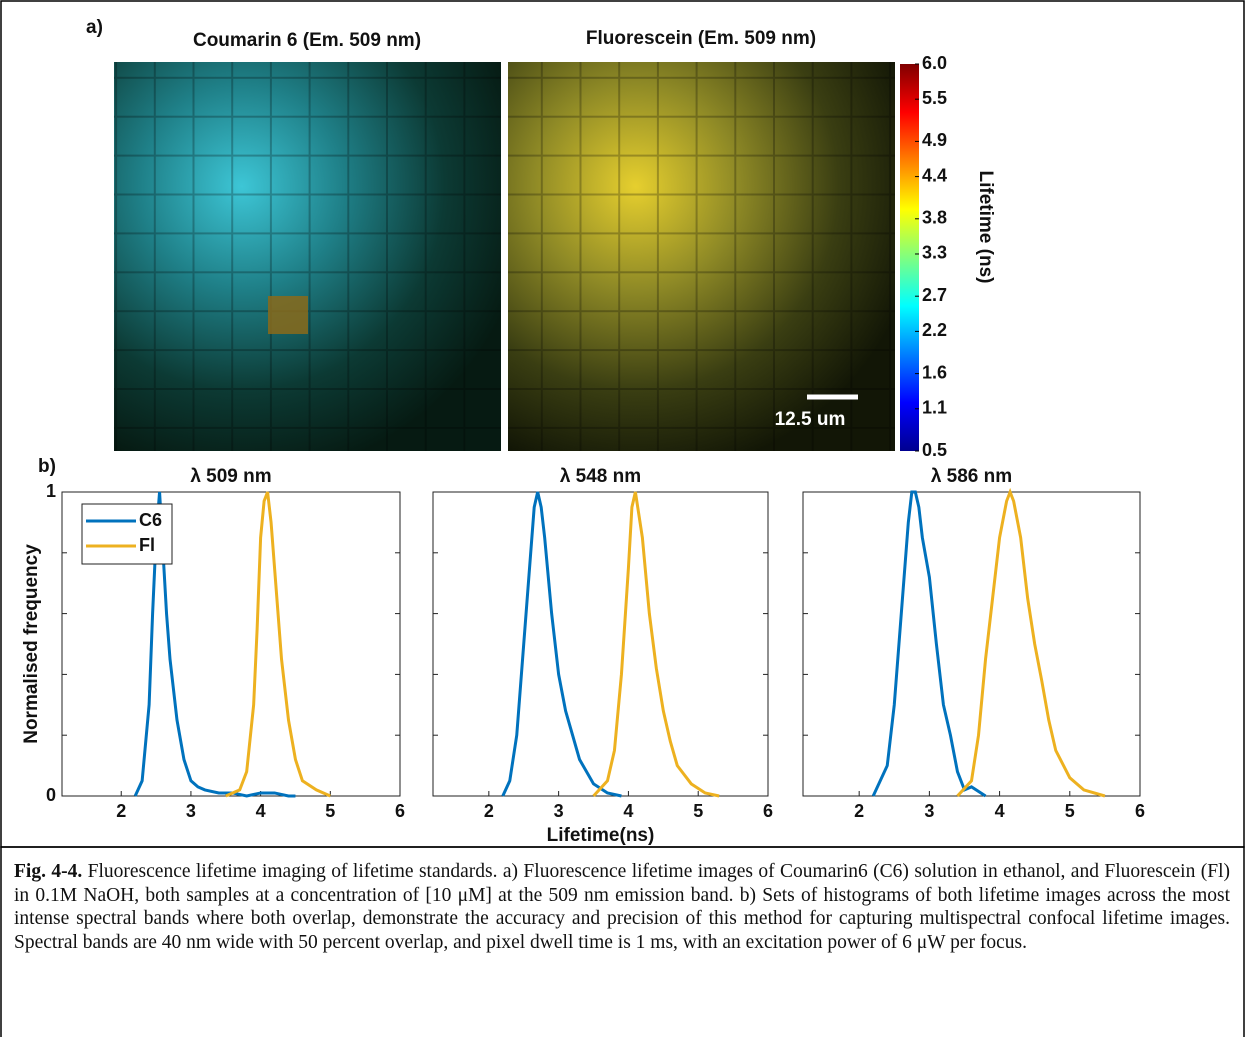 Image resolution: width=1246 pixels, height=1037 pixels. I want to click on y-tick-label: 1, so click(51, 491).